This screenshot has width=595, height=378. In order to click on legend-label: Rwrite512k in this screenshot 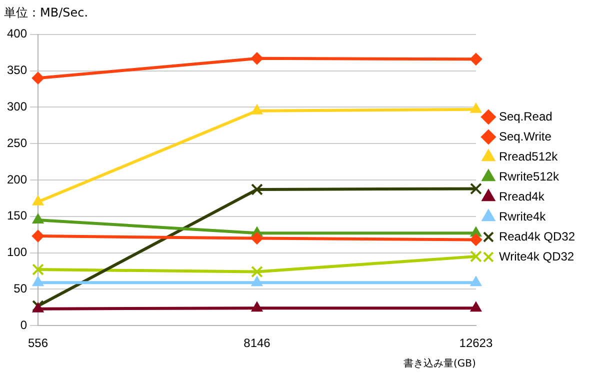, I will do `click(529, 176)`.